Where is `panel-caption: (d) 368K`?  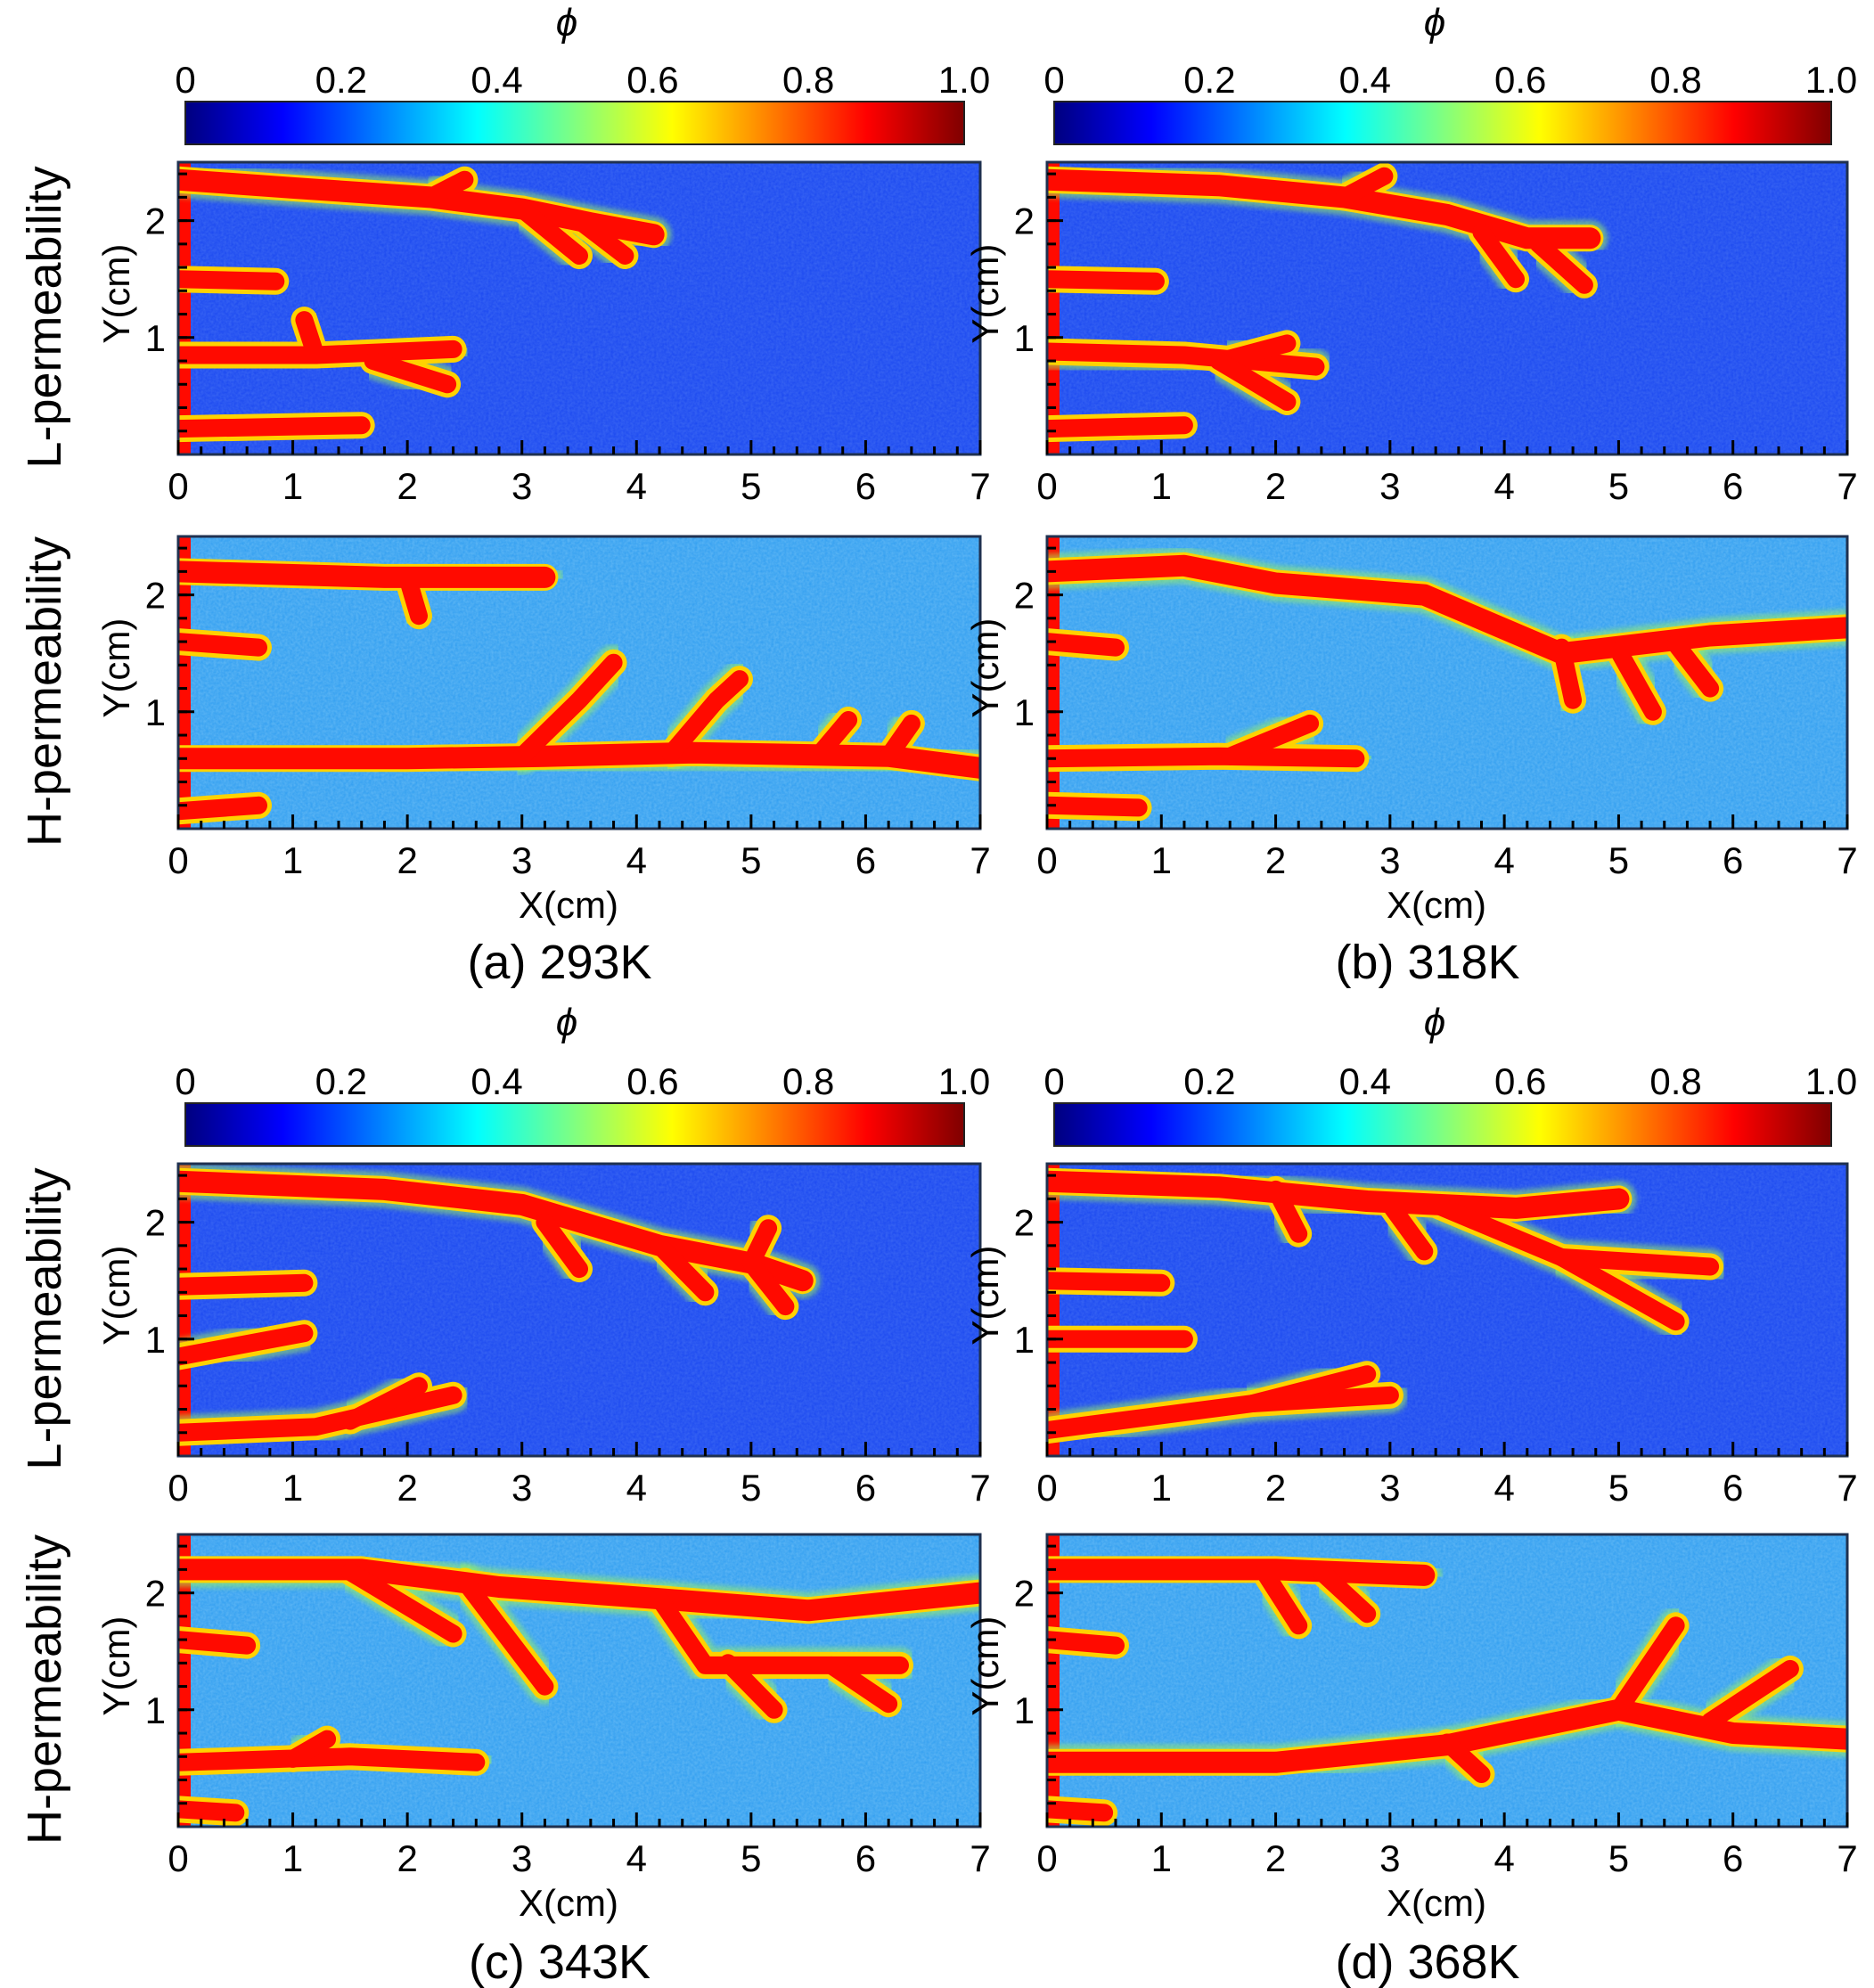 panel-caption: (d) 368K is located at coordinates (1427, 1962).